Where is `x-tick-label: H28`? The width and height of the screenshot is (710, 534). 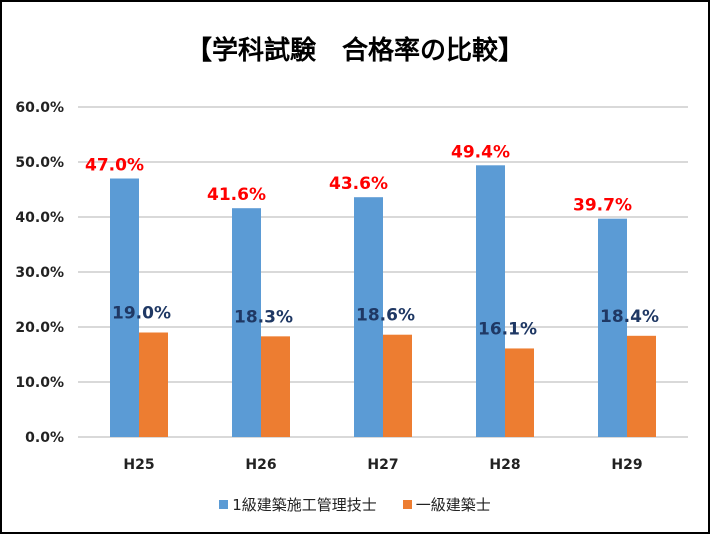
x-tick-label: H28 is located at coordinates (504, 465).